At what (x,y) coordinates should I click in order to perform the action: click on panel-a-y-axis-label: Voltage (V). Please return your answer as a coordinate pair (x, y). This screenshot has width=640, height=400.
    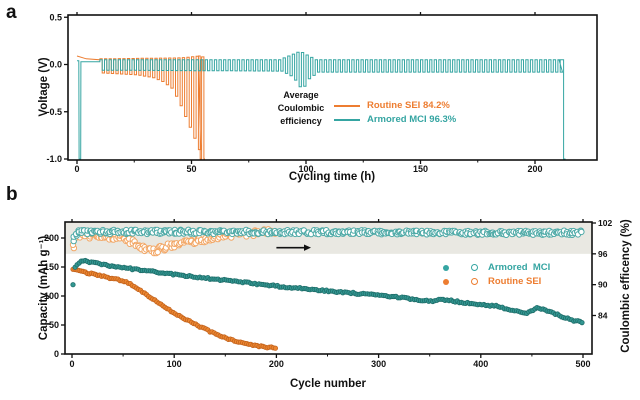
    Looking at the image, I should click on (44, 87).